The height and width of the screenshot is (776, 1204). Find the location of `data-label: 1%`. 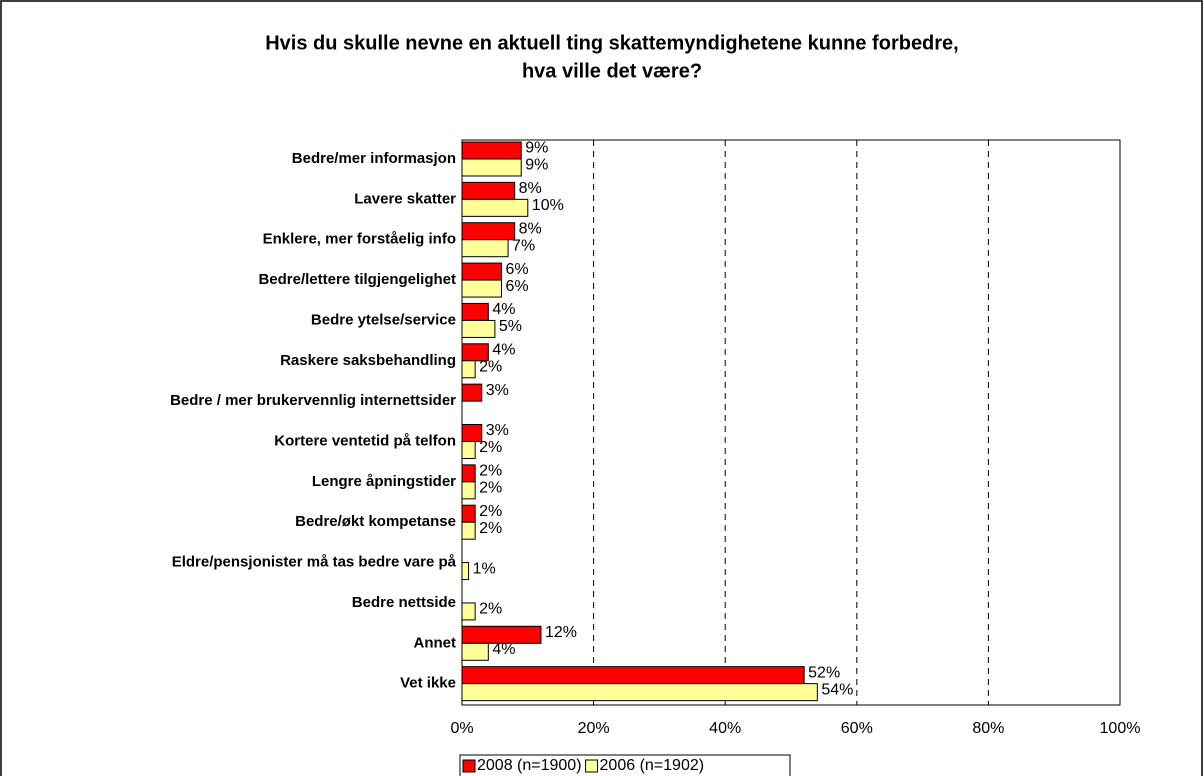

data-label: 1% is located at coordinates (484, 568).